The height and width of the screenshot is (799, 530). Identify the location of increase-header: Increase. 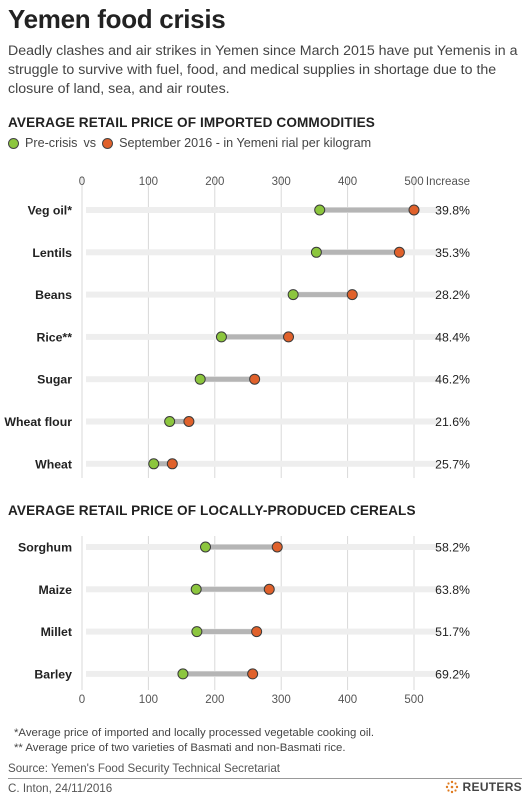
(448, 182).